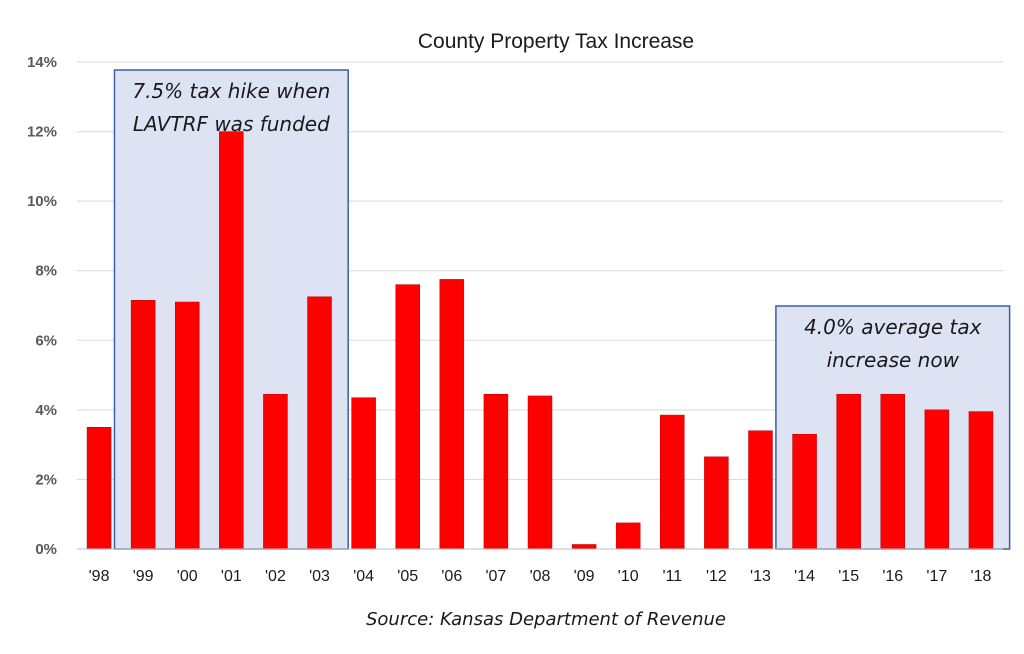  What do you see at coordinates (42, 306) in the screenshot?
I see `y-axis-ticks: 0% 2% 4% 6% 8% 10% 12% 14%` at bounding box center [42, 306].